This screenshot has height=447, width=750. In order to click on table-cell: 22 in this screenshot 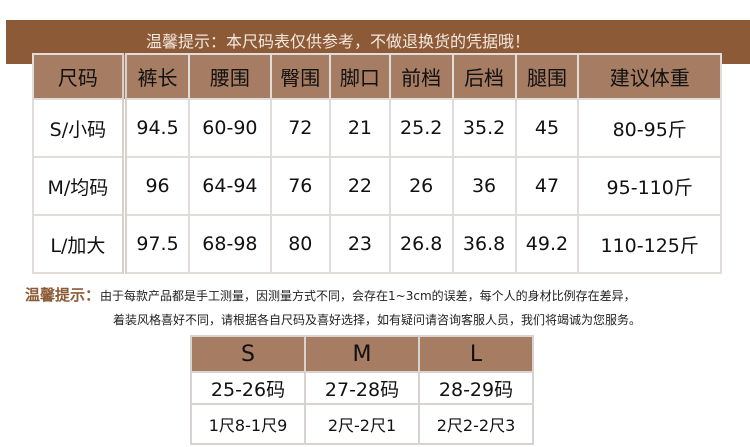, I will do `click(360, 186)`.